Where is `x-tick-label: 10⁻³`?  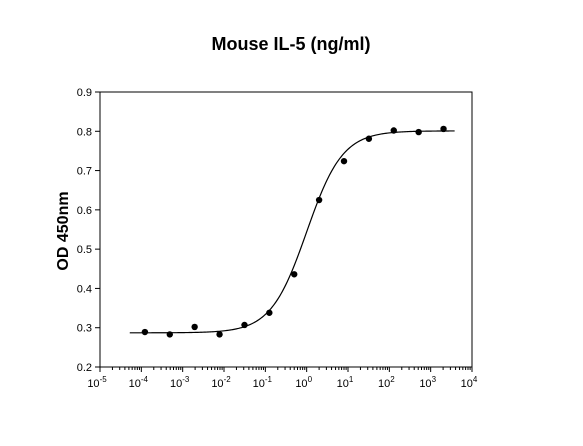
x-tick-label: 10⁻³ is located at coordinates (180, 382).